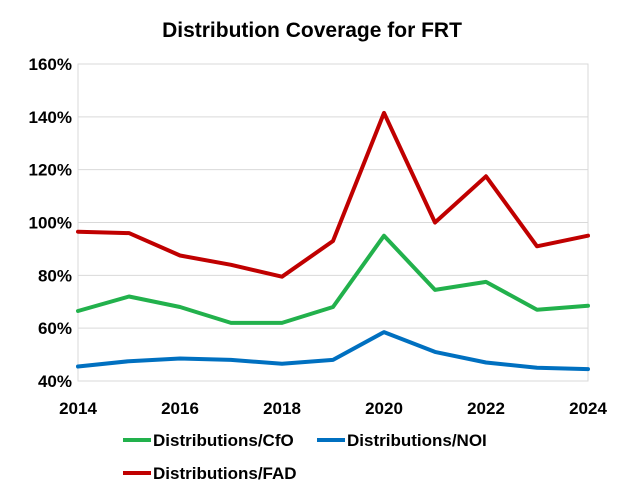 Image resolution: width=622 pixels, height=497 pixels. I want to click on x-tick-label: 2018, so click(282, 408).